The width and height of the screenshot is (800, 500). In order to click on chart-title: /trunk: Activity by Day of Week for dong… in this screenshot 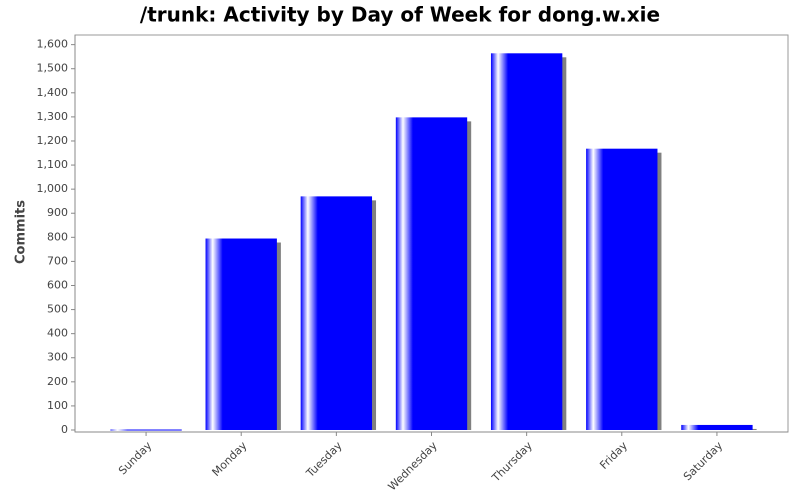, I will do `click(400, 15)`.